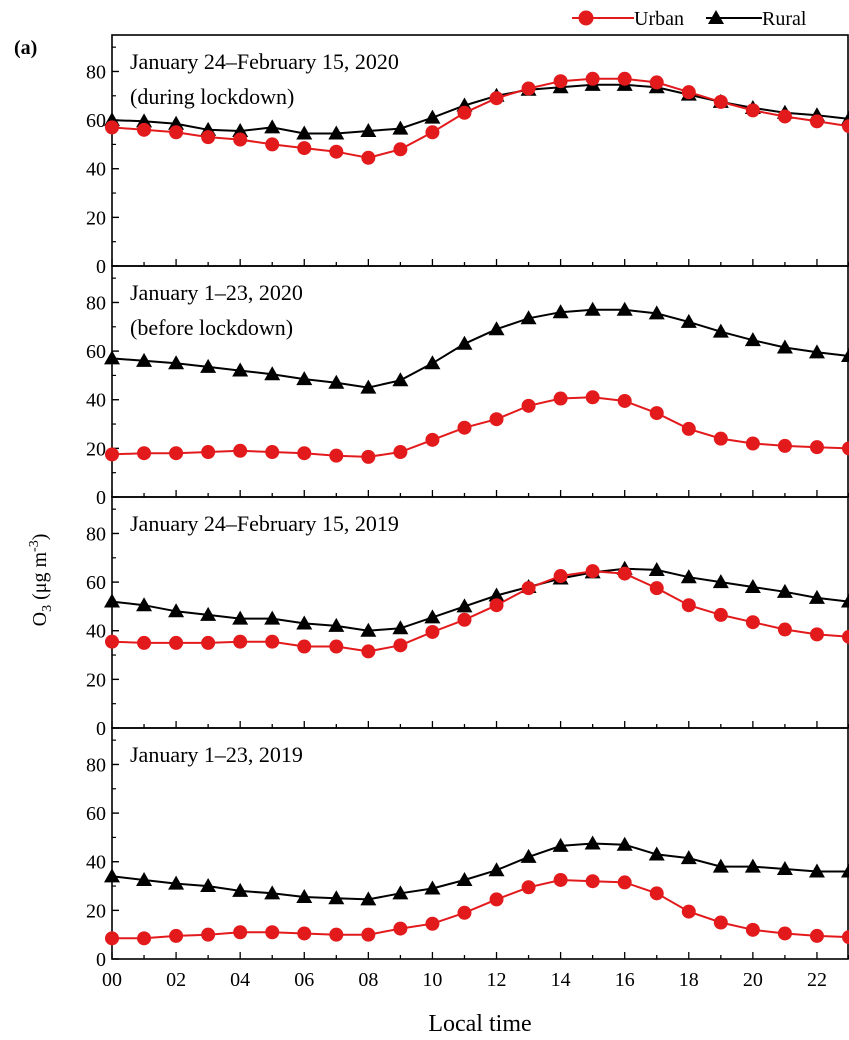  Describe the element at coordinates (480, 871) in the screenshot. I see `panel-4-rural-line` at that location.